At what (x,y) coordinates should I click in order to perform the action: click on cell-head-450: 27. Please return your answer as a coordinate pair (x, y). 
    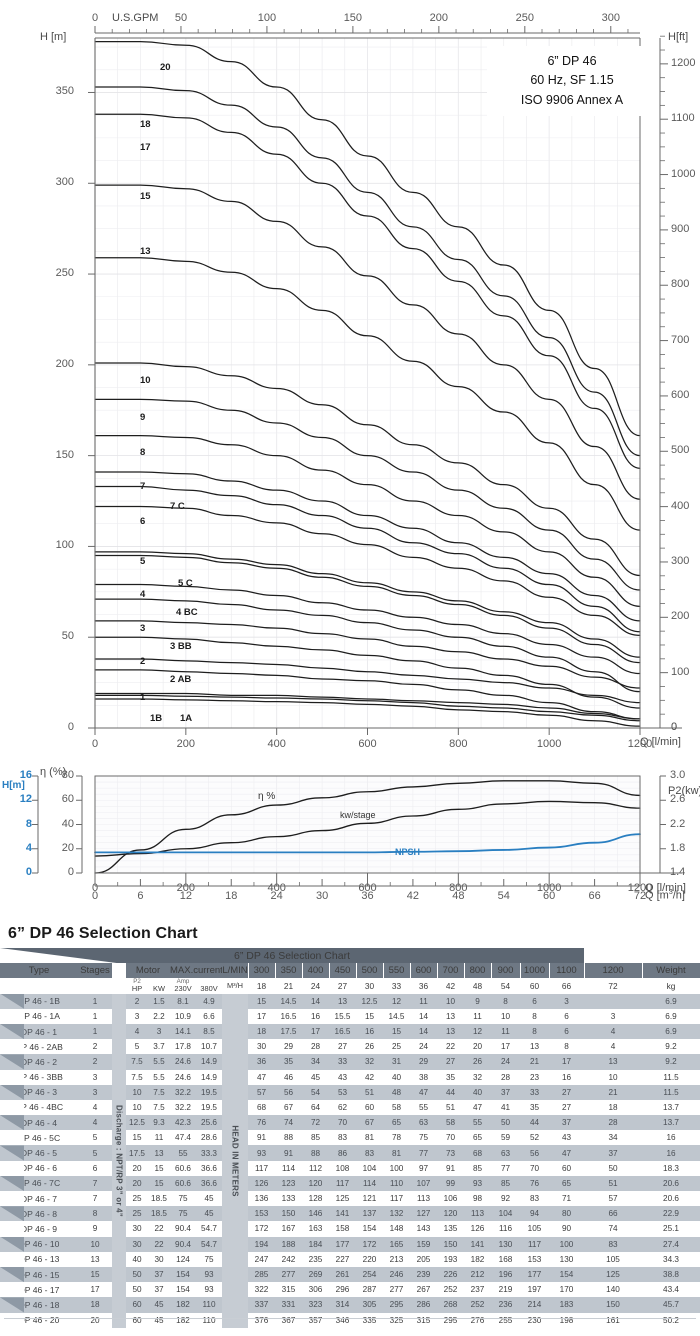
    Looking at the image, I should click on (342, 1047).